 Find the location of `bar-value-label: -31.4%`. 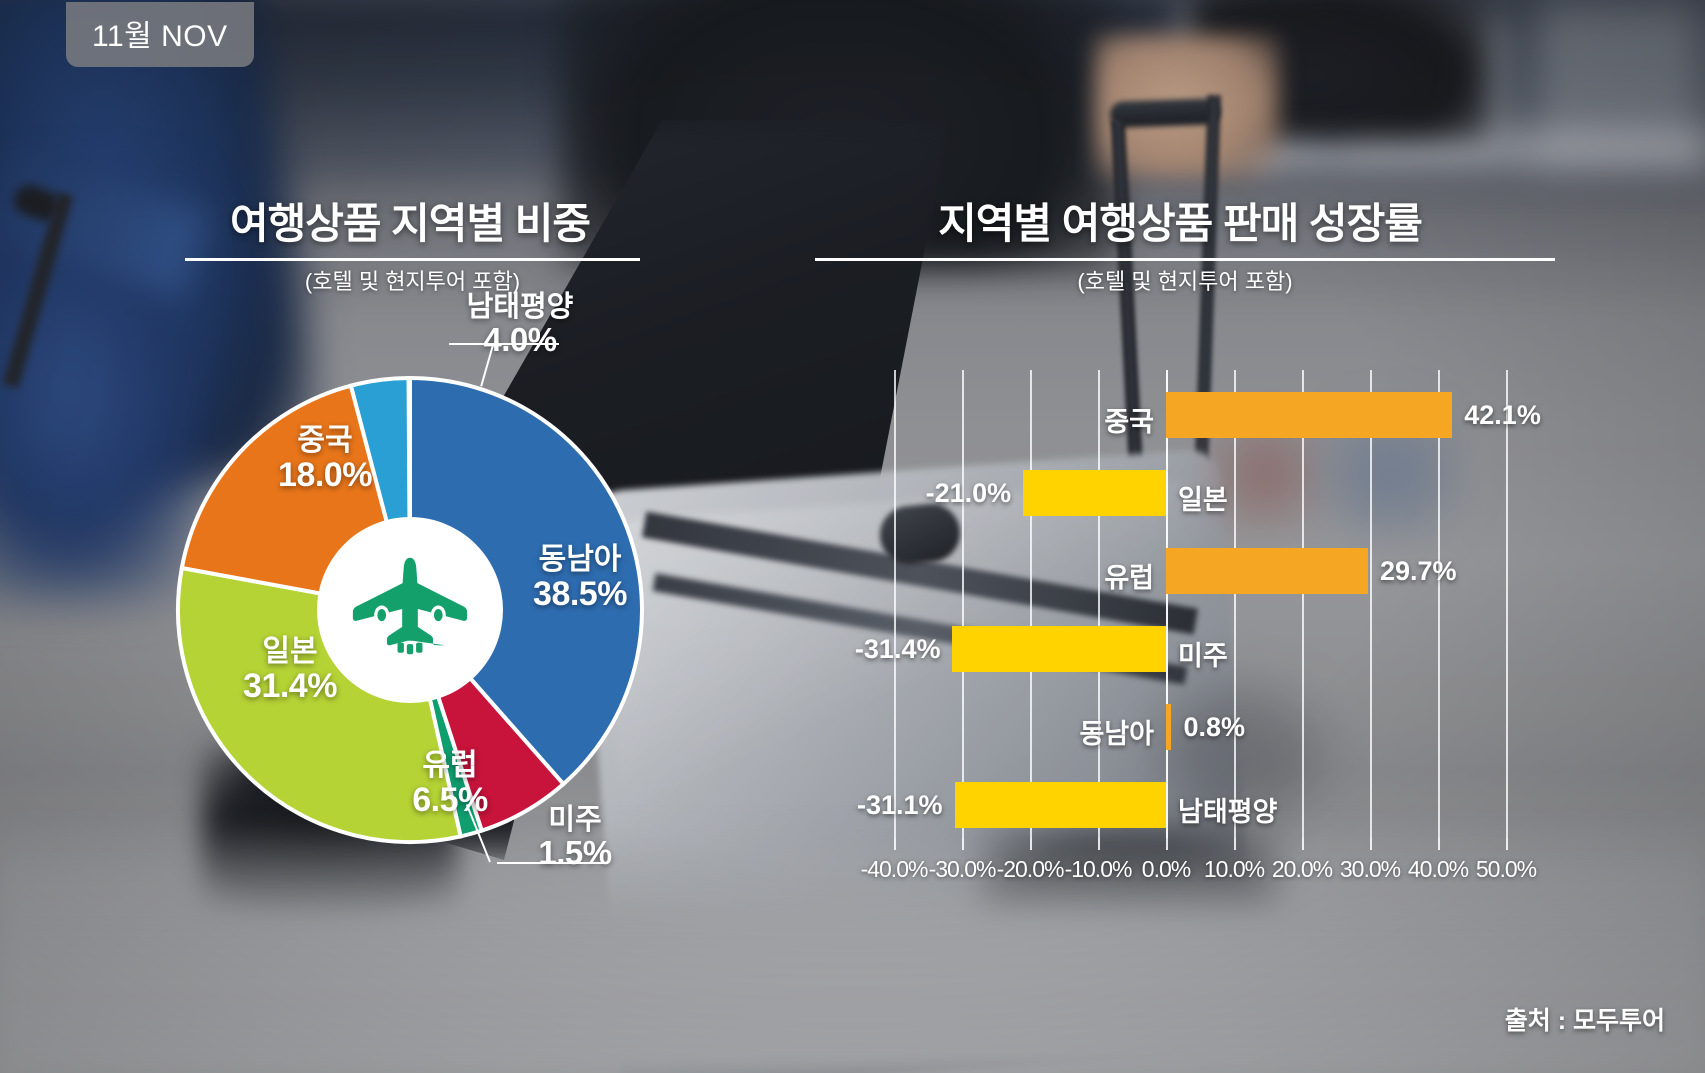

bar-value-label: -31.4% is located at coordinates (897, 649).